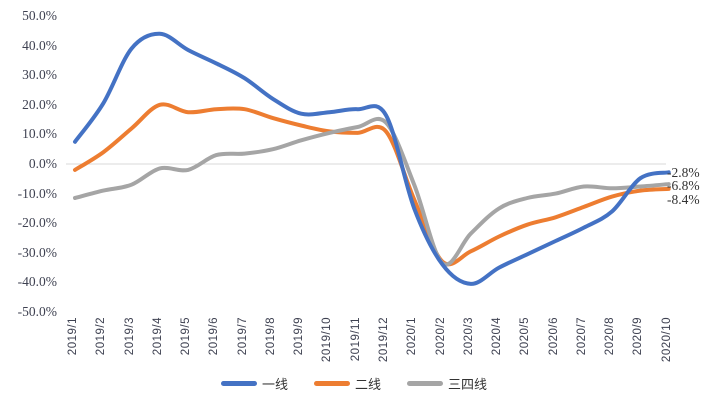  What do you see at coordinates (468, 336) in the screenshot?
I see `x-axis-label: 2020/3` at bounding box center [468, 336].